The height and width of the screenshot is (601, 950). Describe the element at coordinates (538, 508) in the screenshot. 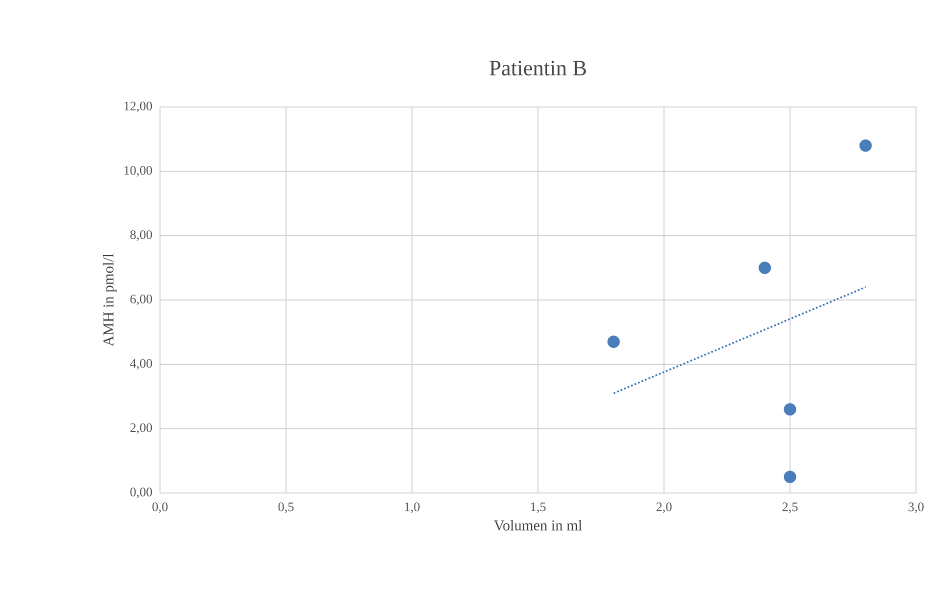

I see `x-tick-label: 1,5` at that location.